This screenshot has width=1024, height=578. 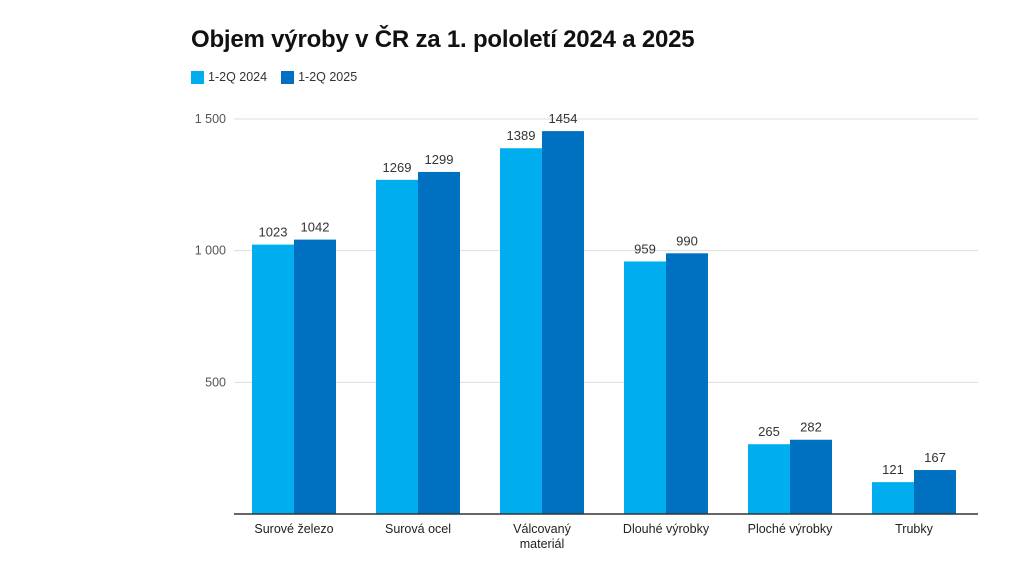 What do you see at coordinates (811, 427) in the screenshot?
I see `data-label: 282` at bounding box center [811, 427].